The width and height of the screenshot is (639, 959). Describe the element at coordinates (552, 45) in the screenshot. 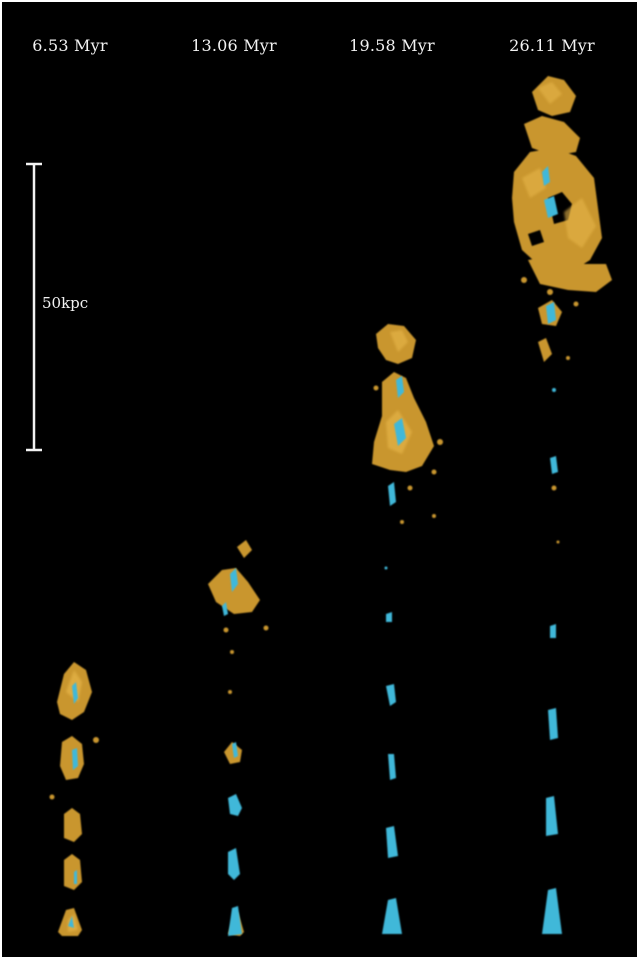

I see `time-label-4: 26.11 Myr` at that location.